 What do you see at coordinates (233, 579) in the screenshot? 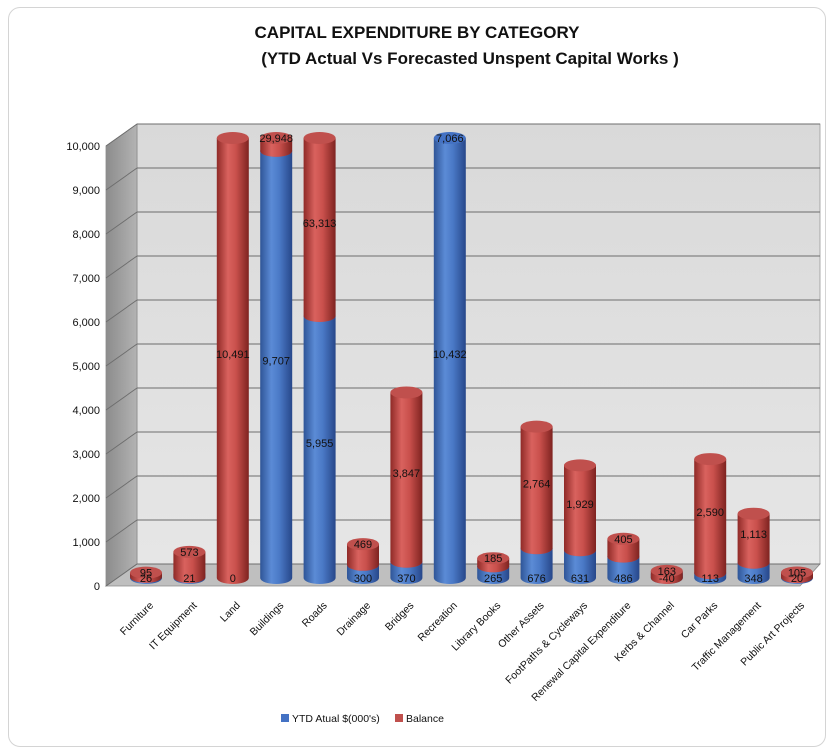
I see `data-label-ytd: 0` at bounding box center [233, 579].